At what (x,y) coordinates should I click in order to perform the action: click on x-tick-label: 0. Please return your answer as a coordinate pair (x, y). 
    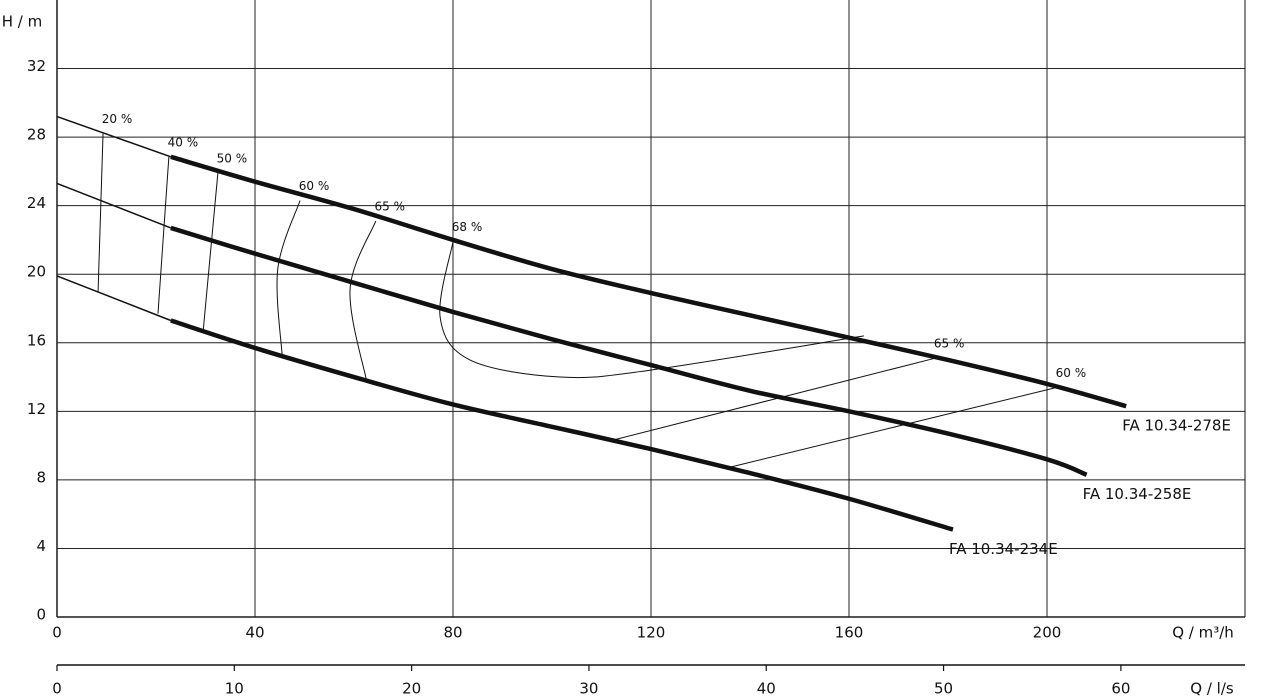
    Looking at the image, I should click on (57, 633).